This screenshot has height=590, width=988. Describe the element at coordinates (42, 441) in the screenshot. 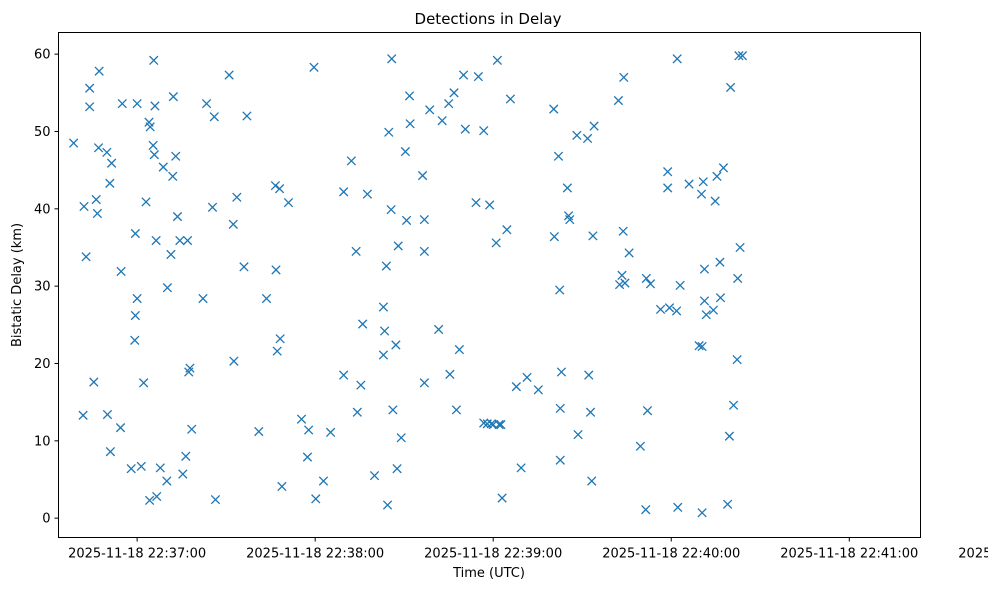

I see `y-tick-label: 10` at that location.